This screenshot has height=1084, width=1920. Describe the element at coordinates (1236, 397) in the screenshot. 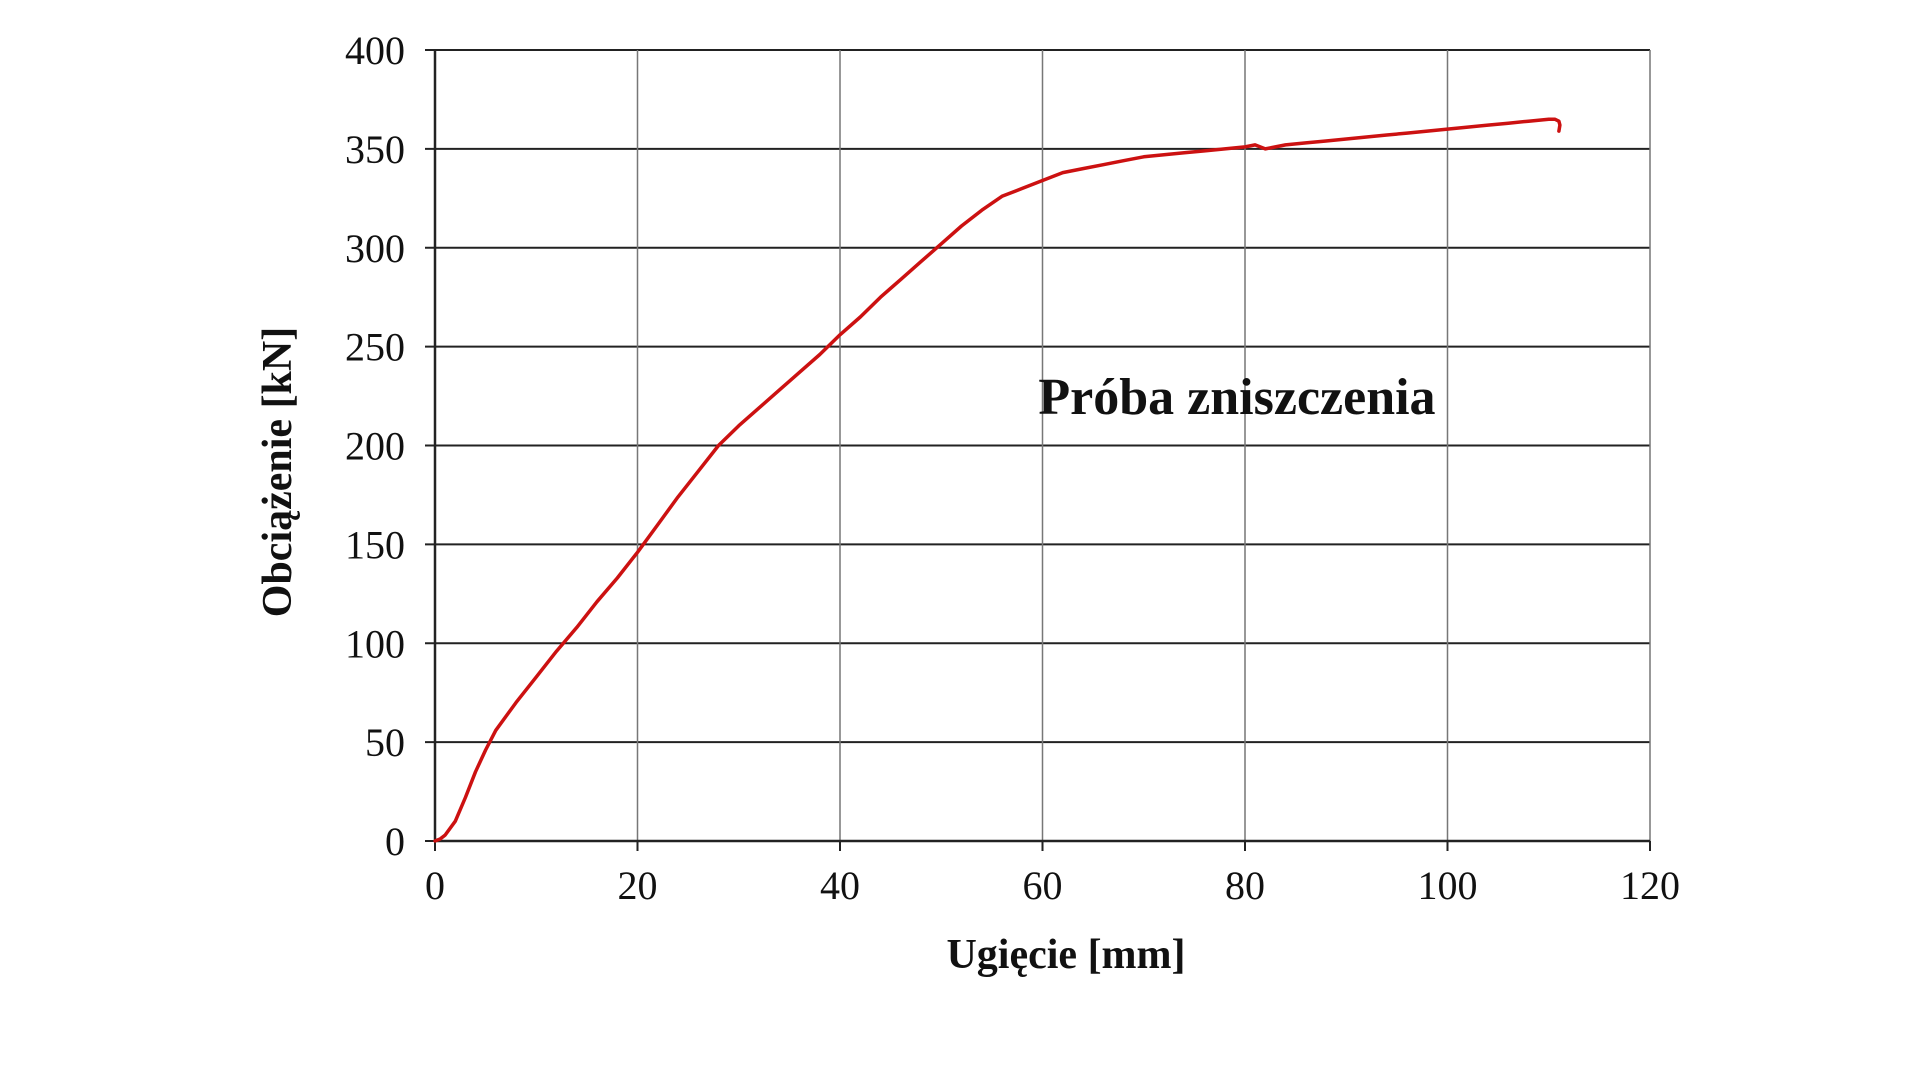

I see `annotation-label: Próba zniszczenia` at that location.